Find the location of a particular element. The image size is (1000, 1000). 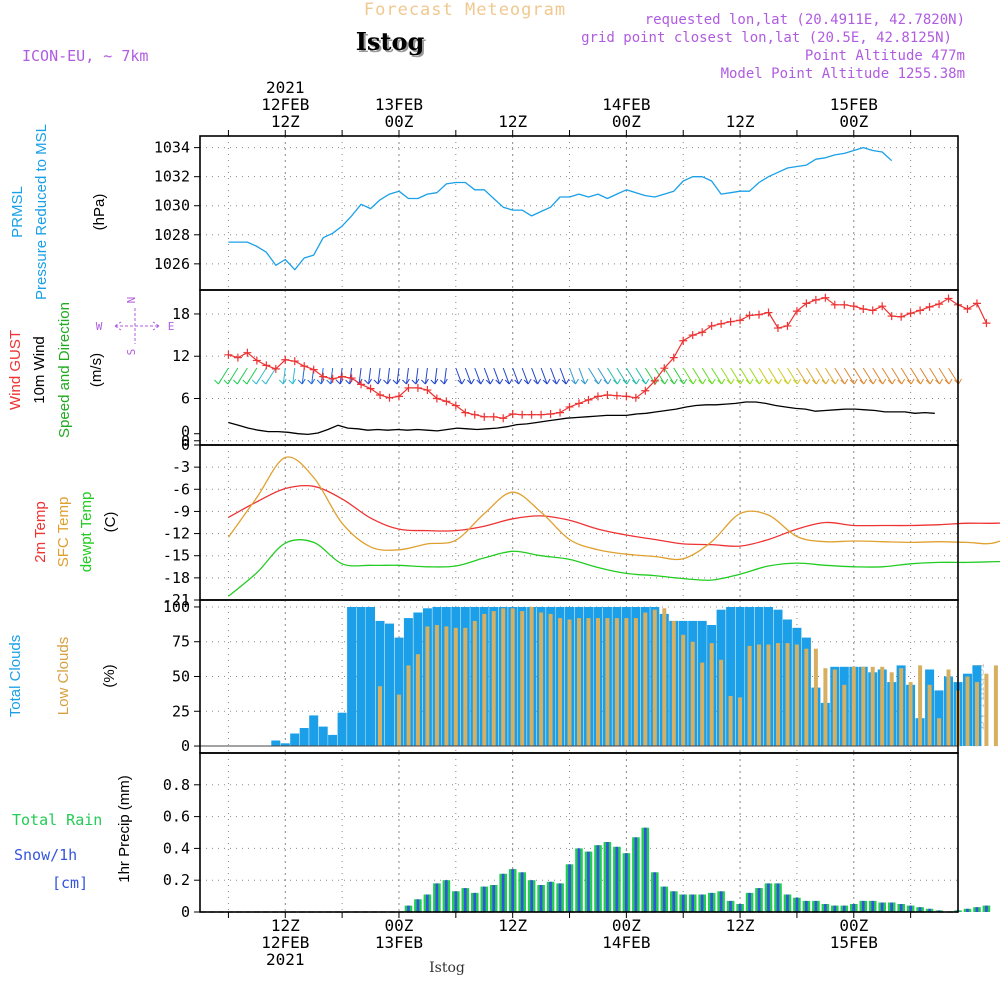

y-tick-label: 50 is located at coordinates (181, 677).